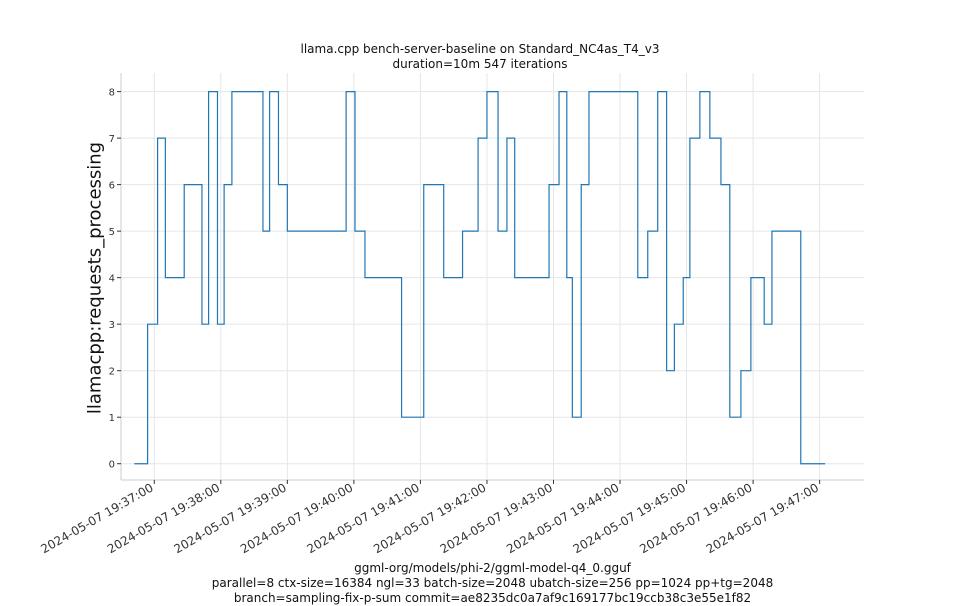 The height and width of the screenshot is (606, 960). Describe the element at coordinates (112, 93) in the screenshot. I see `y-tick-label: 8` at that location.